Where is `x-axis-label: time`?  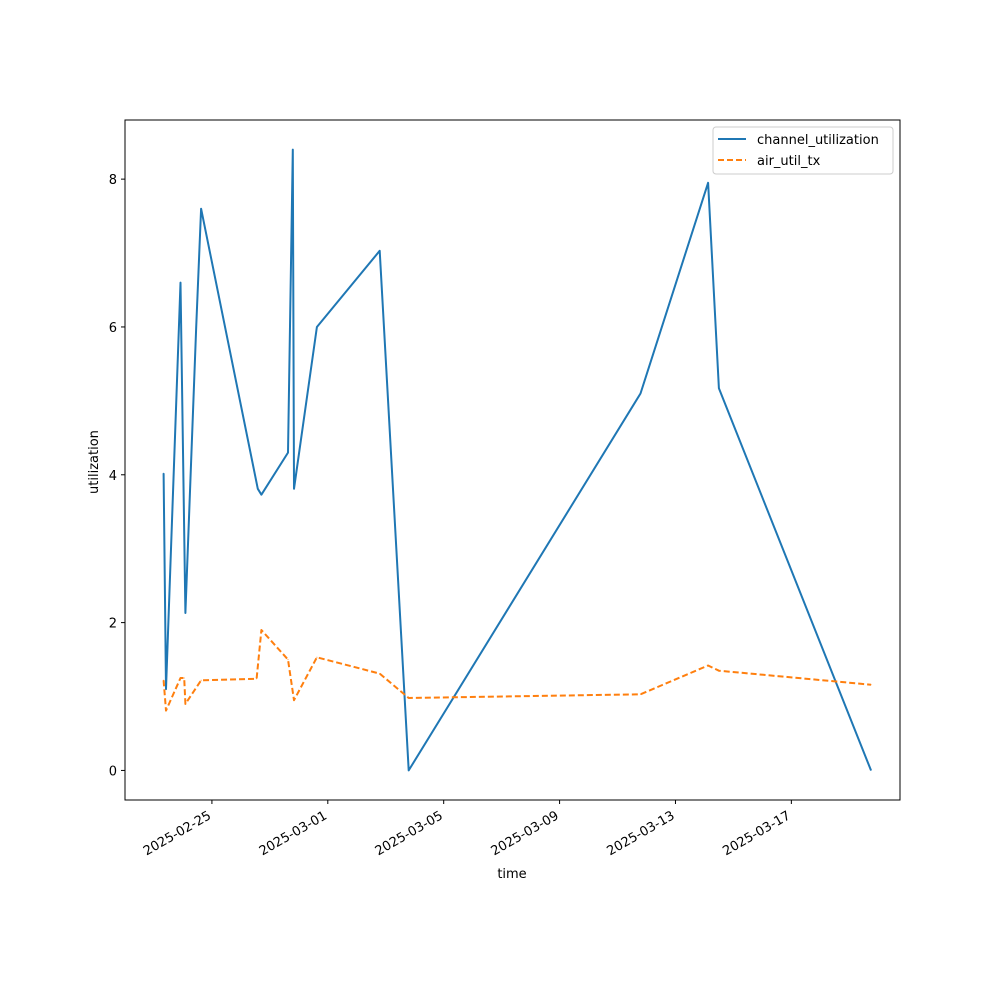 x-axis-label: time is located at coordinates (511, 874).